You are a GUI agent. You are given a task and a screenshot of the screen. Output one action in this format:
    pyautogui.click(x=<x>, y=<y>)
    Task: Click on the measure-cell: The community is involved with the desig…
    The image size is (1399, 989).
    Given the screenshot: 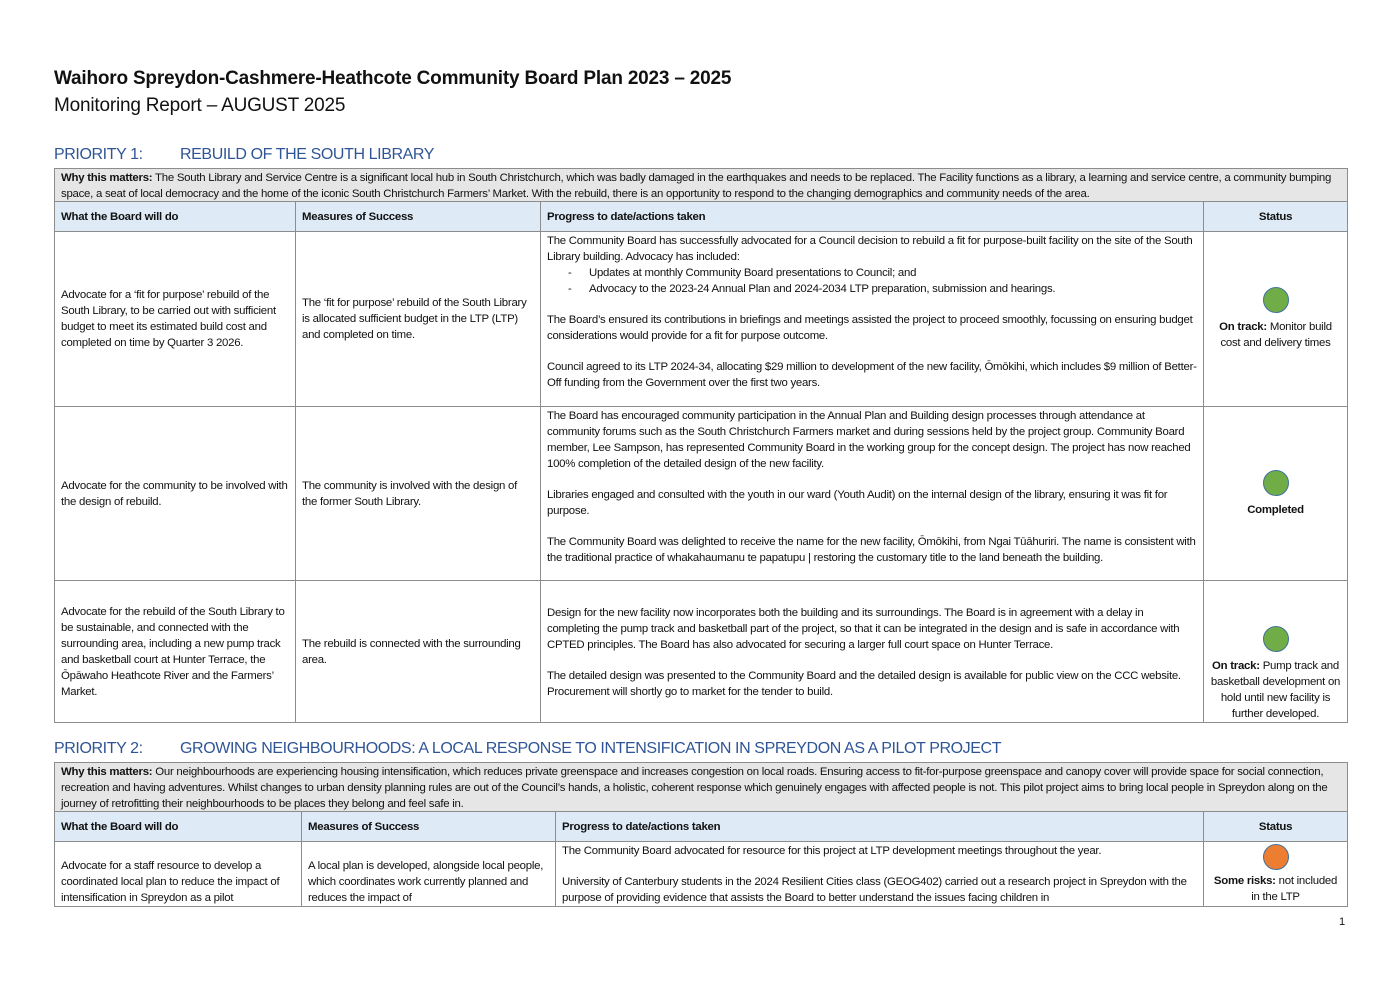 What is the action you would take?
    pyautogui.click(x=418, y=493)
    